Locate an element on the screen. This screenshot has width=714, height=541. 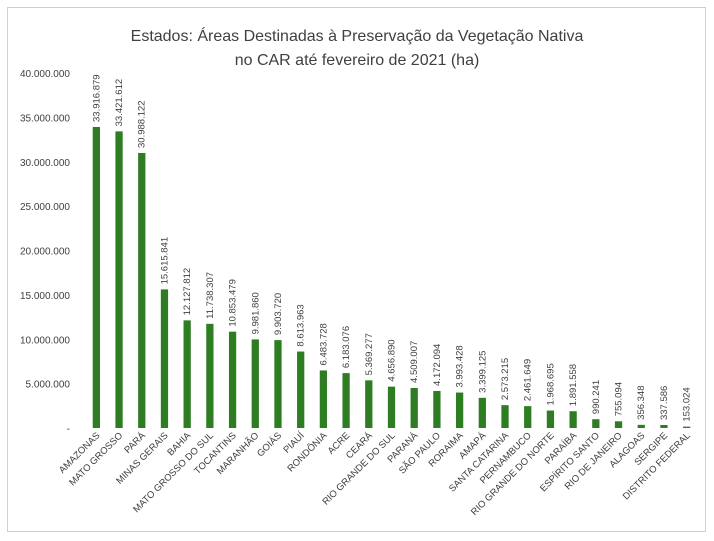
y-tick-label: 10.000.000 is located at coordinates (45, 340).